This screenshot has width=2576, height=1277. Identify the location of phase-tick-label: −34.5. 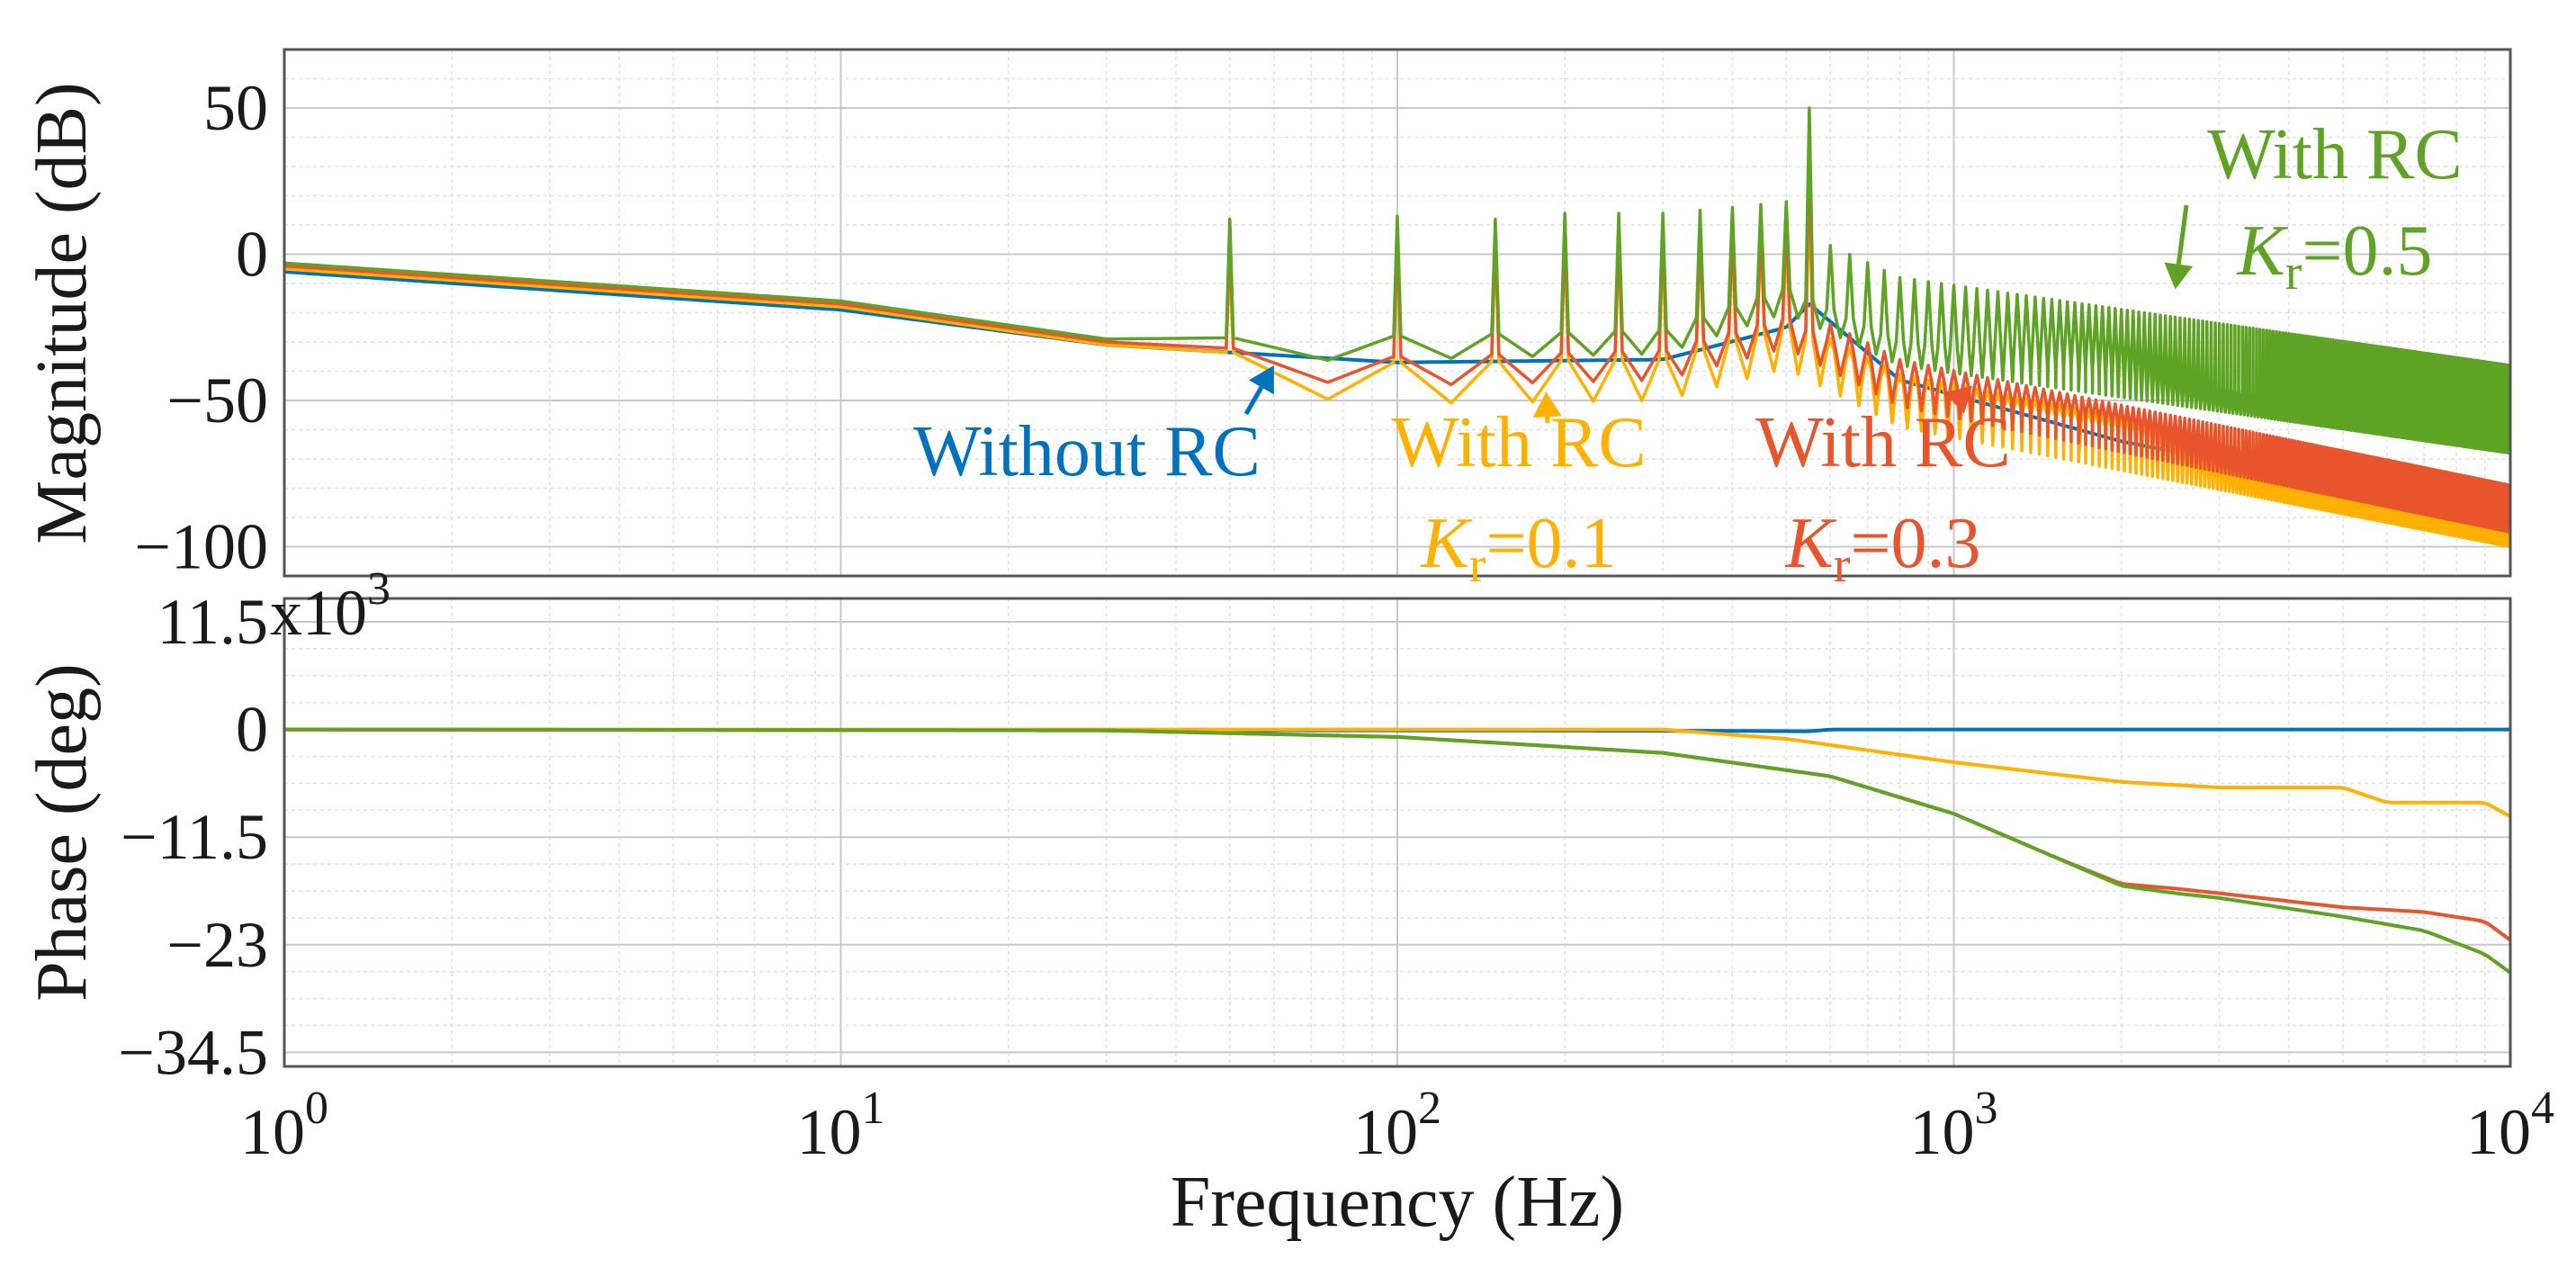
(193, 1052).